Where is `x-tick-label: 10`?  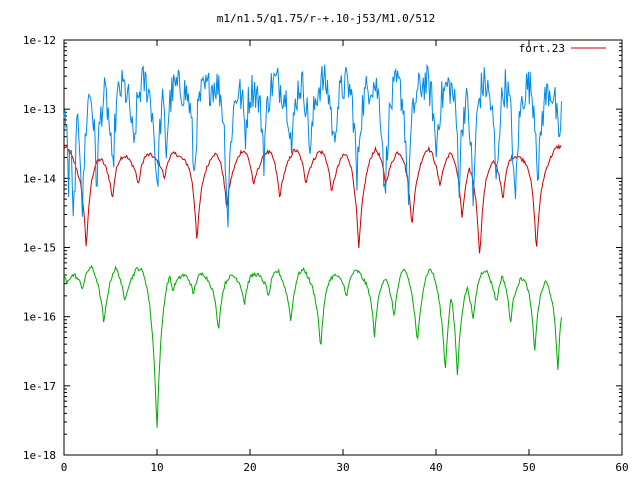 x-tick-label: 10 is located at coordinates (156, 467).